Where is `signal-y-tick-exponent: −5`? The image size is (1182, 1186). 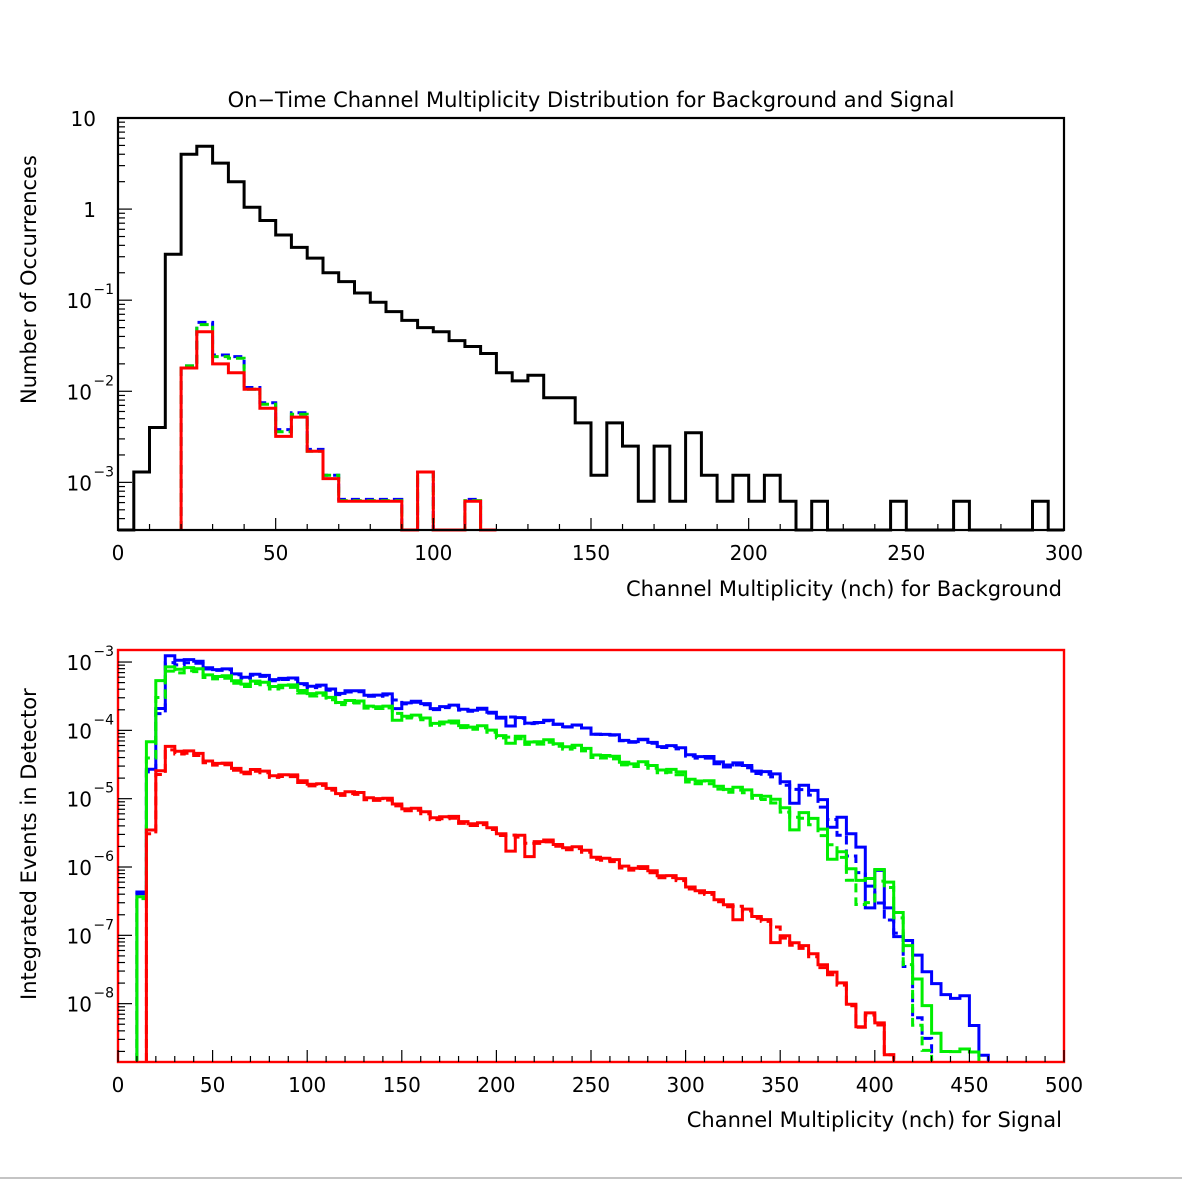 signal-y-tick-exponent: −5 is located at coordinates (103, 789).